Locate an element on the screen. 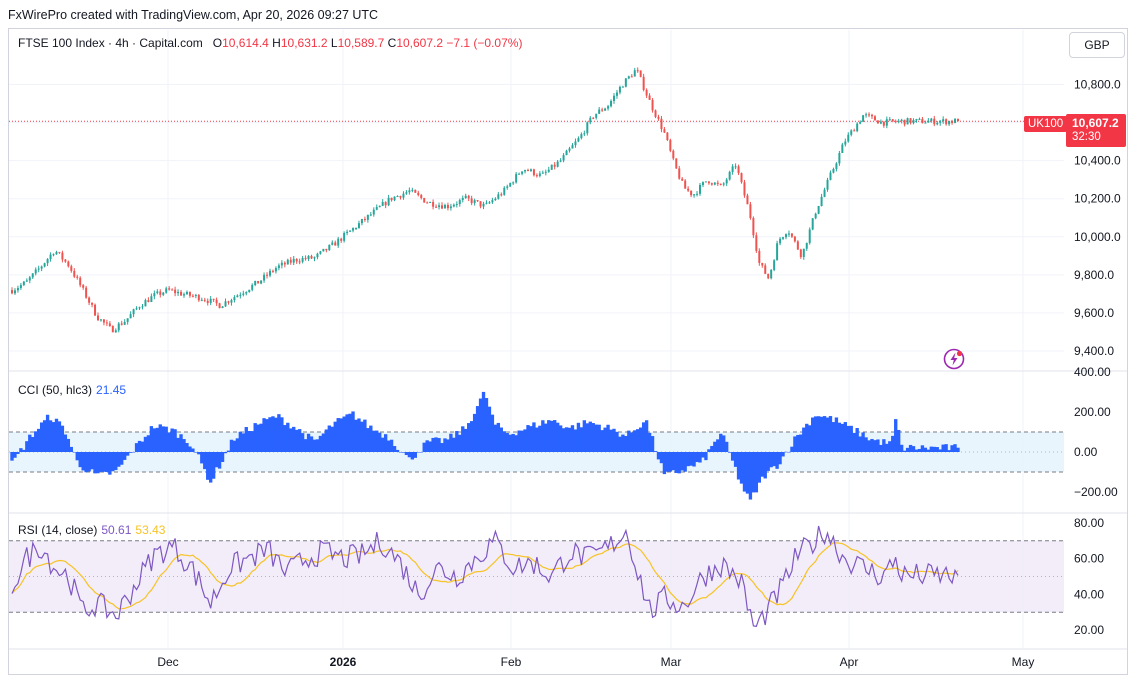 The height and width of the screenshot is (680, 1131). cci-label: CCI (50, hlc3) is located at coordinates (55, 390).